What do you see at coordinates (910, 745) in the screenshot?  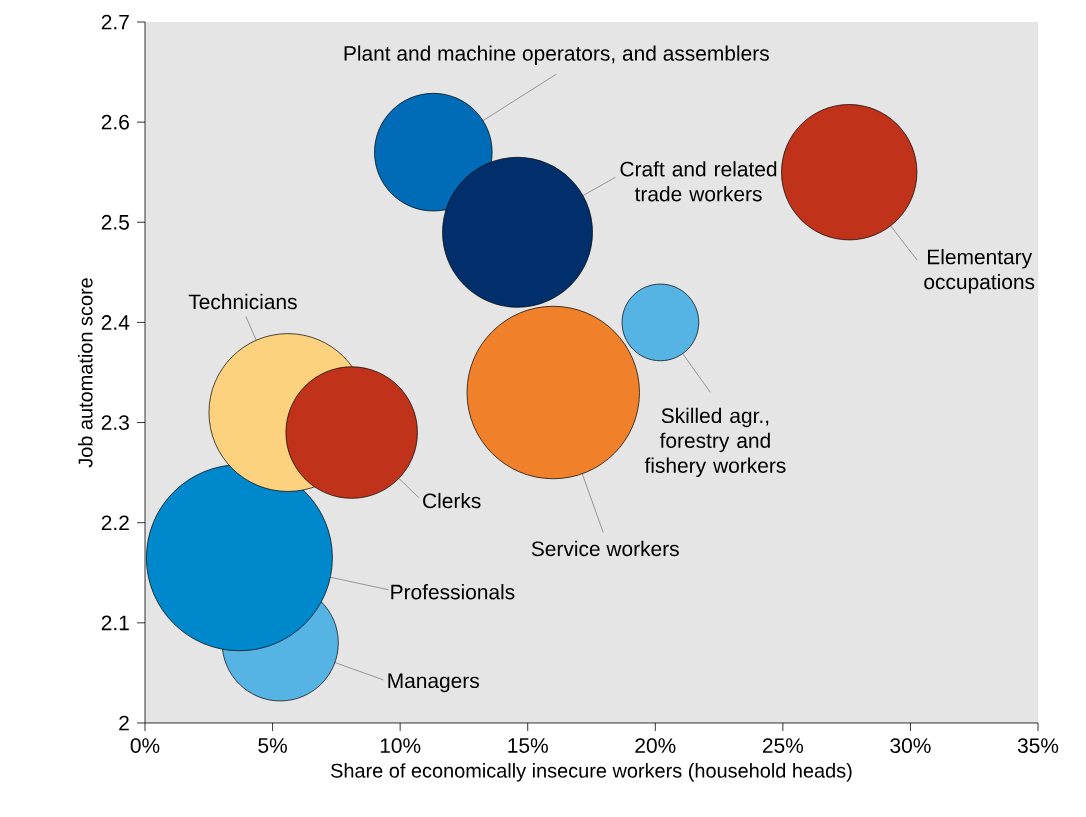 I see `x-tick-label: 30%` at bounding box center [910, 745].